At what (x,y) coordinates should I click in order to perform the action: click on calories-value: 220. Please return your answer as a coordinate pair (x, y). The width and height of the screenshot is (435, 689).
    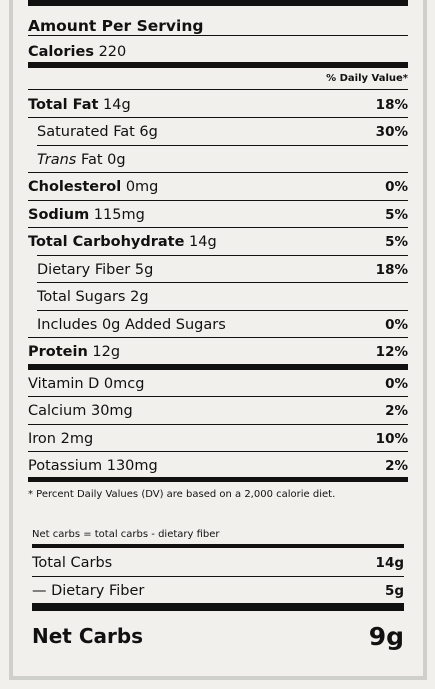
    Looking at the image, I should click on (112, 51).